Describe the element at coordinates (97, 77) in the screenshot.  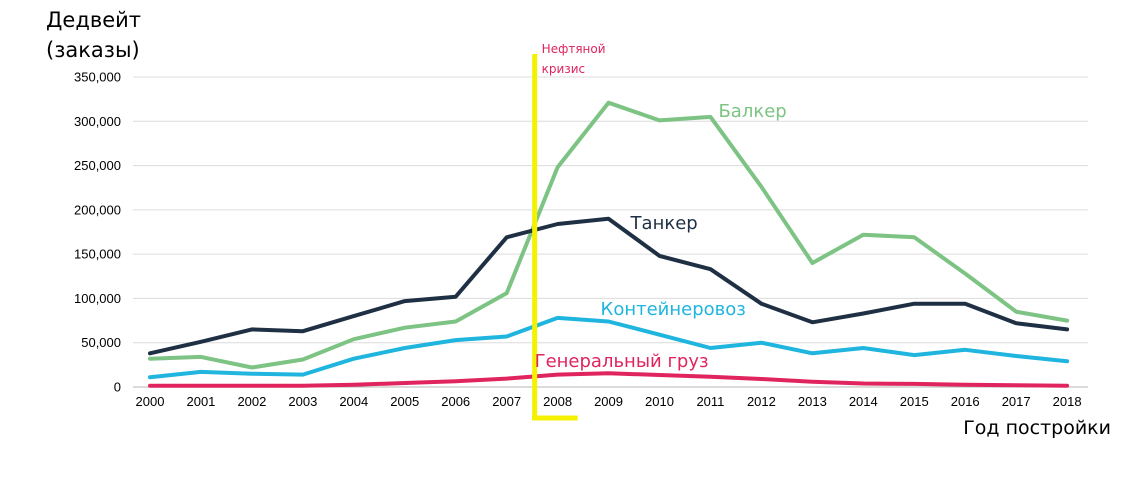
I see `y-tick-label: 350,000` at that location.